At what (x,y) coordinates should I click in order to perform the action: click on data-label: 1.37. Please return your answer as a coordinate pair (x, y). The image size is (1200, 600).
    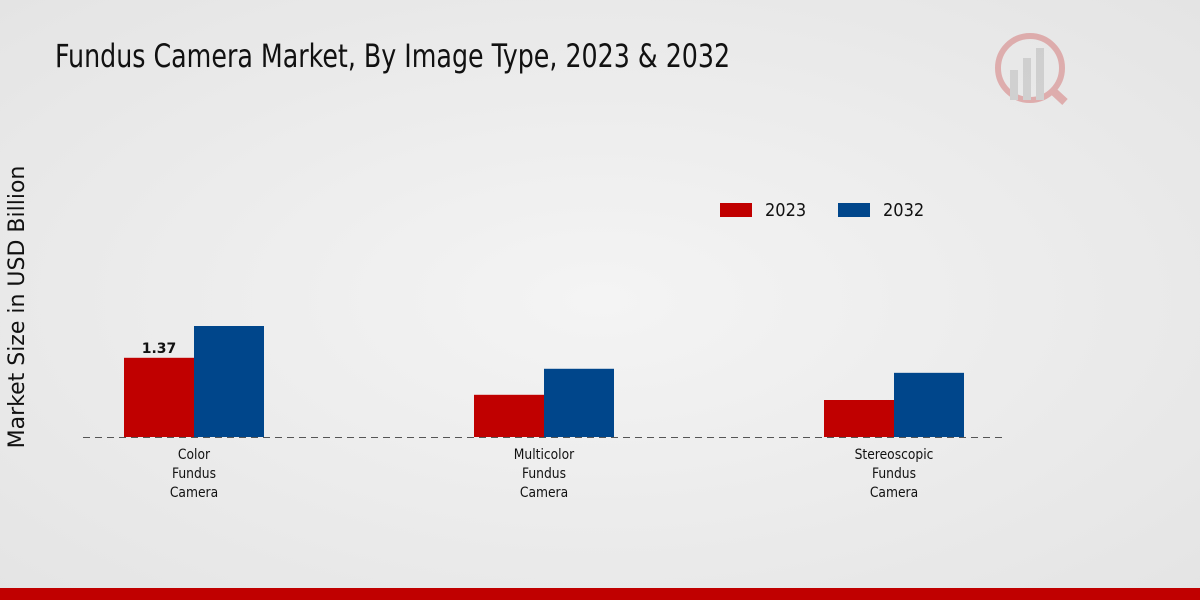
    Looking at the image, I should click on (159, 349).